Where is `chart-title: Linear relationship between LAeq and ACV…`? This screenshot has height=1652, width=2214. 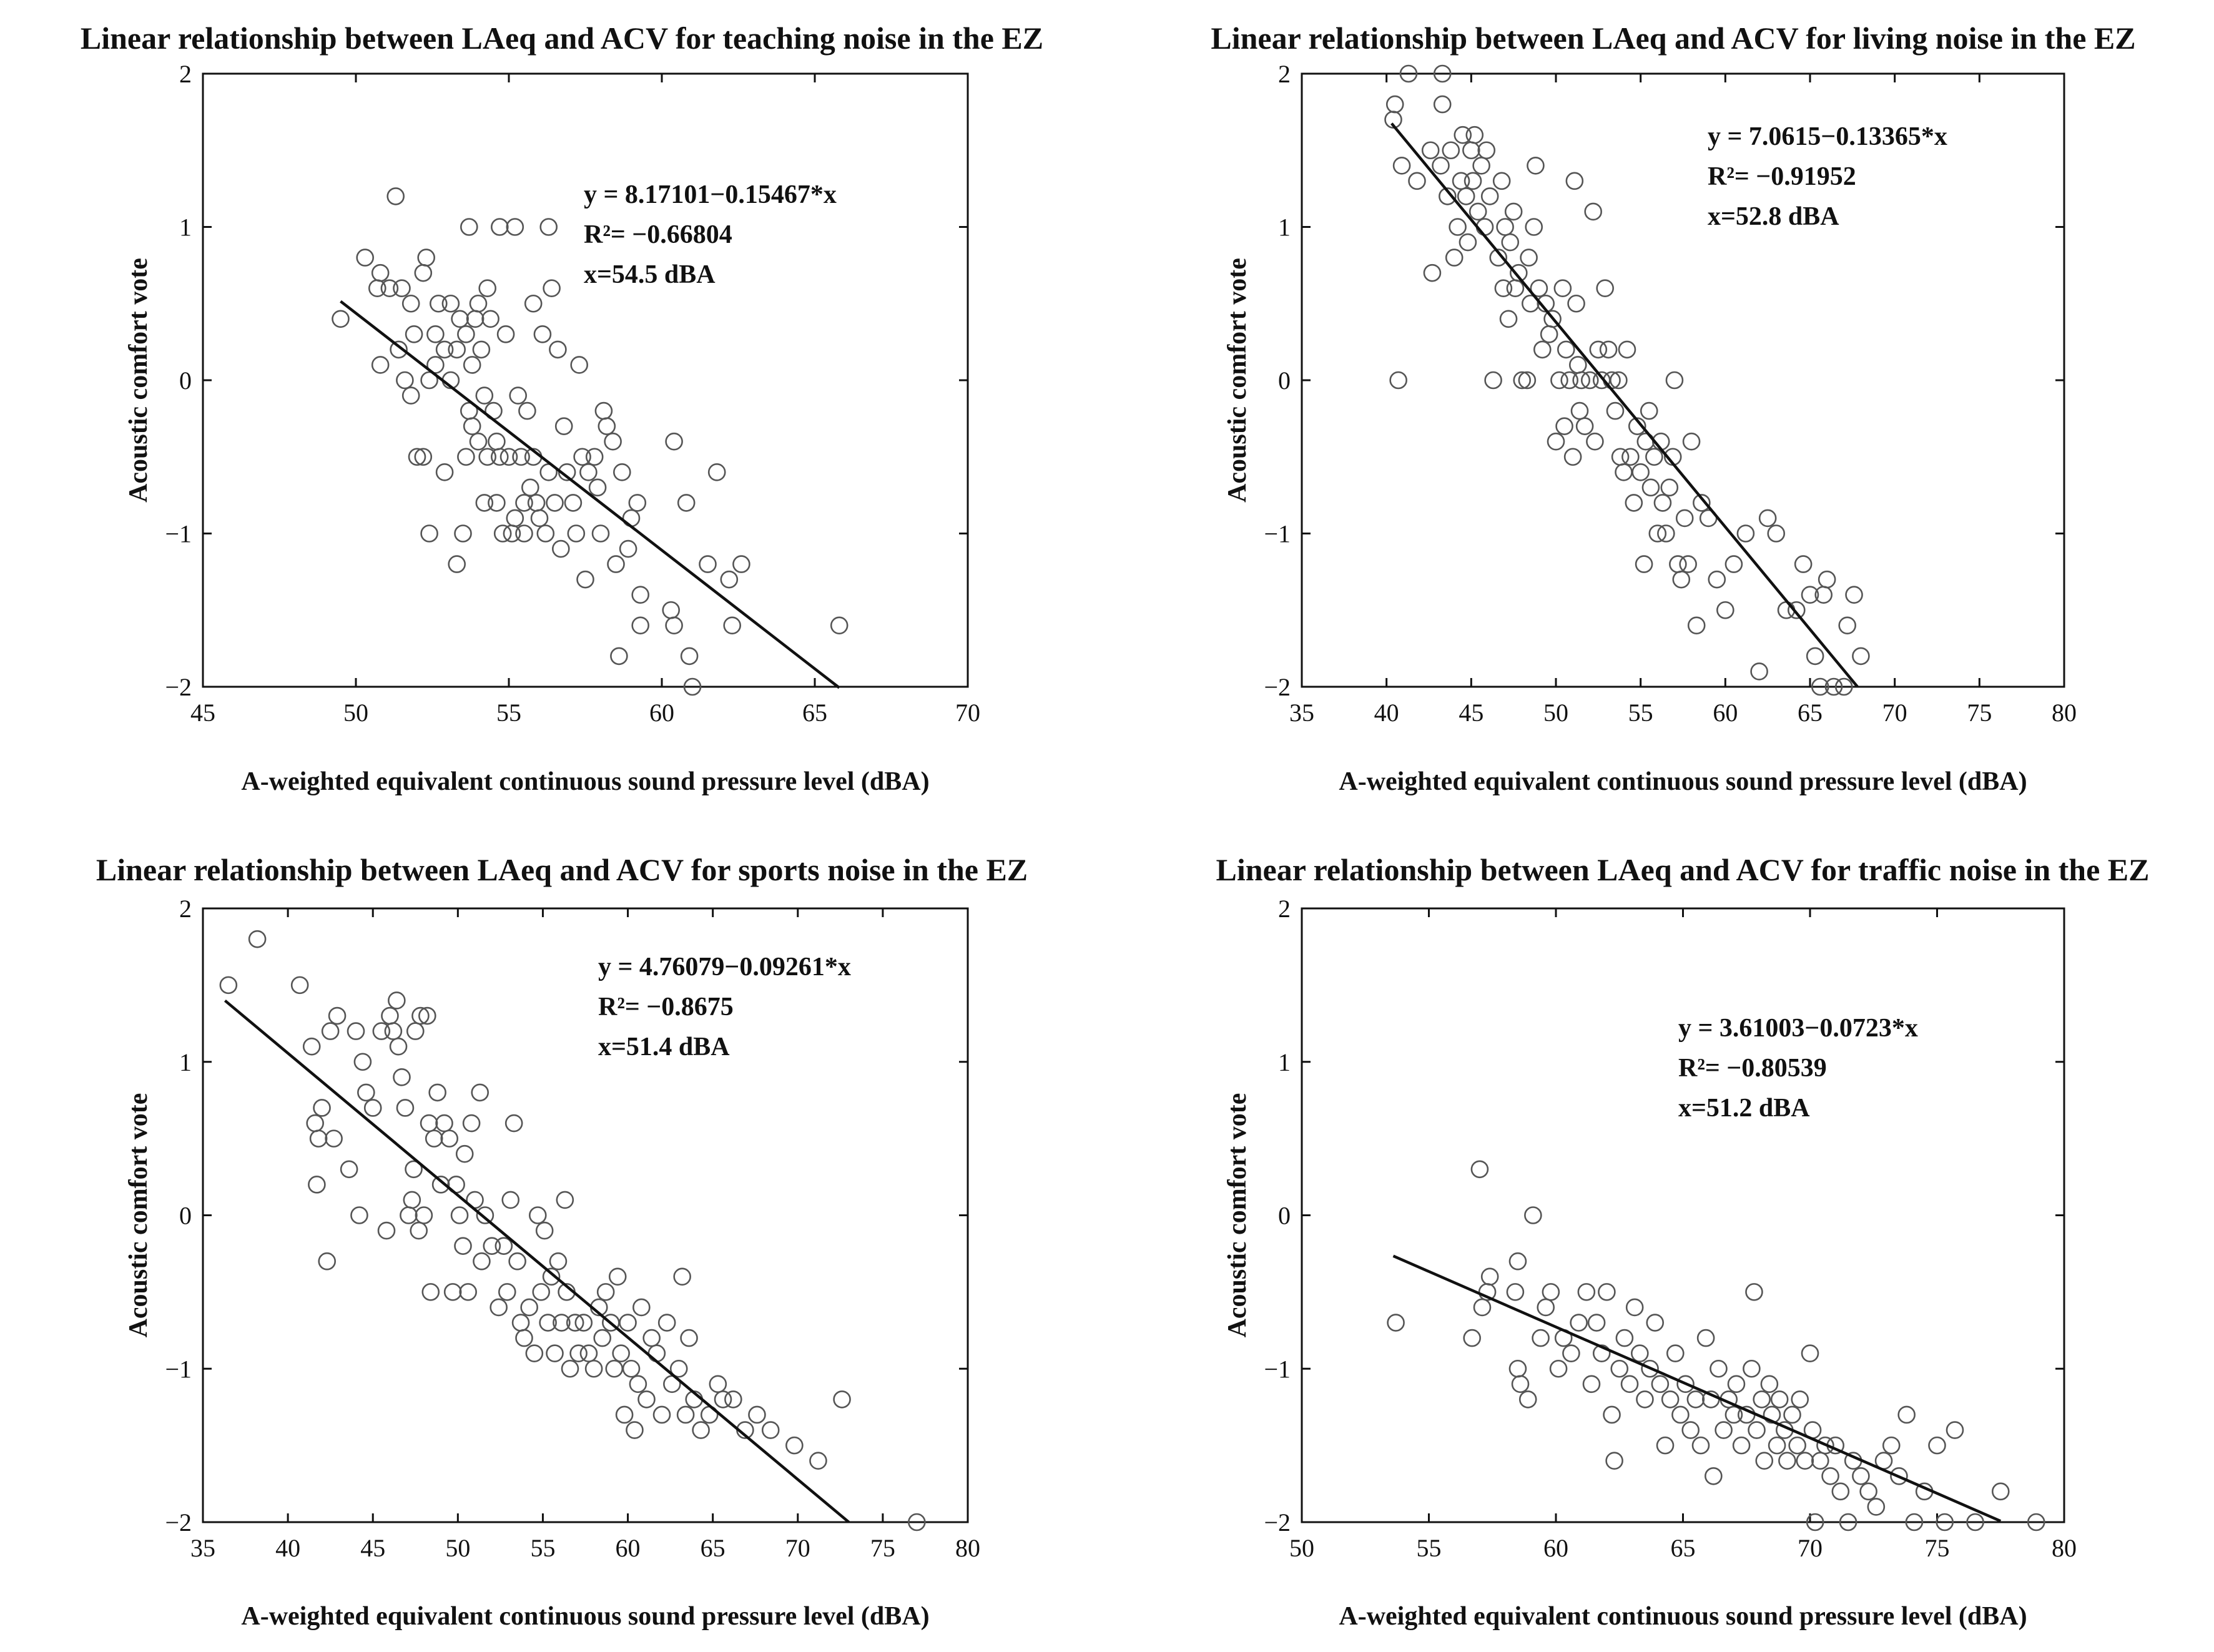
chart-title: Linear relationship between LAeq and ACV… is located at coordinates (562, 869).